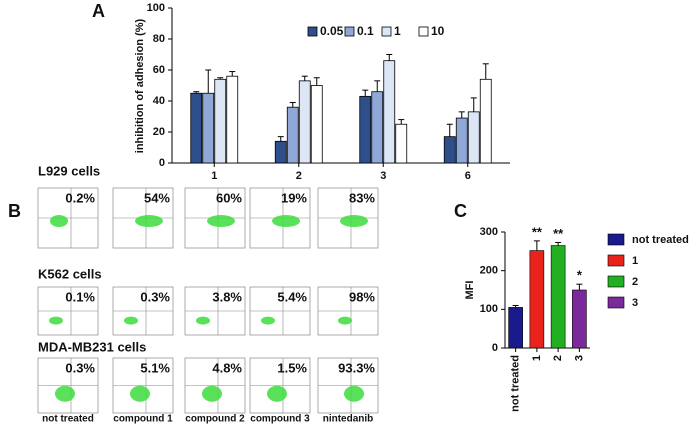 This screenshot has width=700, height=430. Describe the element at coordinates (92, 346) in the screenshot. I see `row-label: MDA-MB231 cells` at that location.